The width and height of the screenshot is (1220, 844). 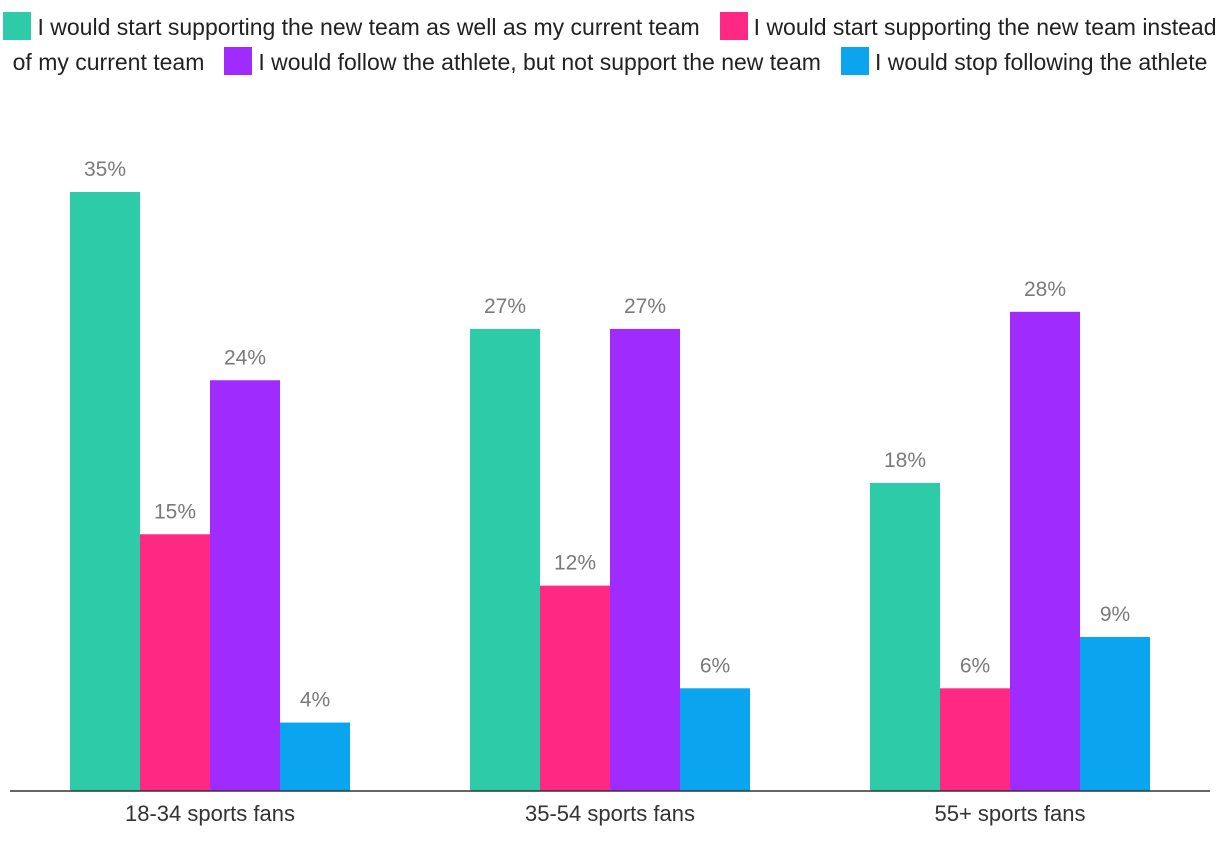 What do you see at coordinates (1115, 614) in the screenshot?
I see `bar-value-label-3-4: 9%` at bounding box center [1115, 614].